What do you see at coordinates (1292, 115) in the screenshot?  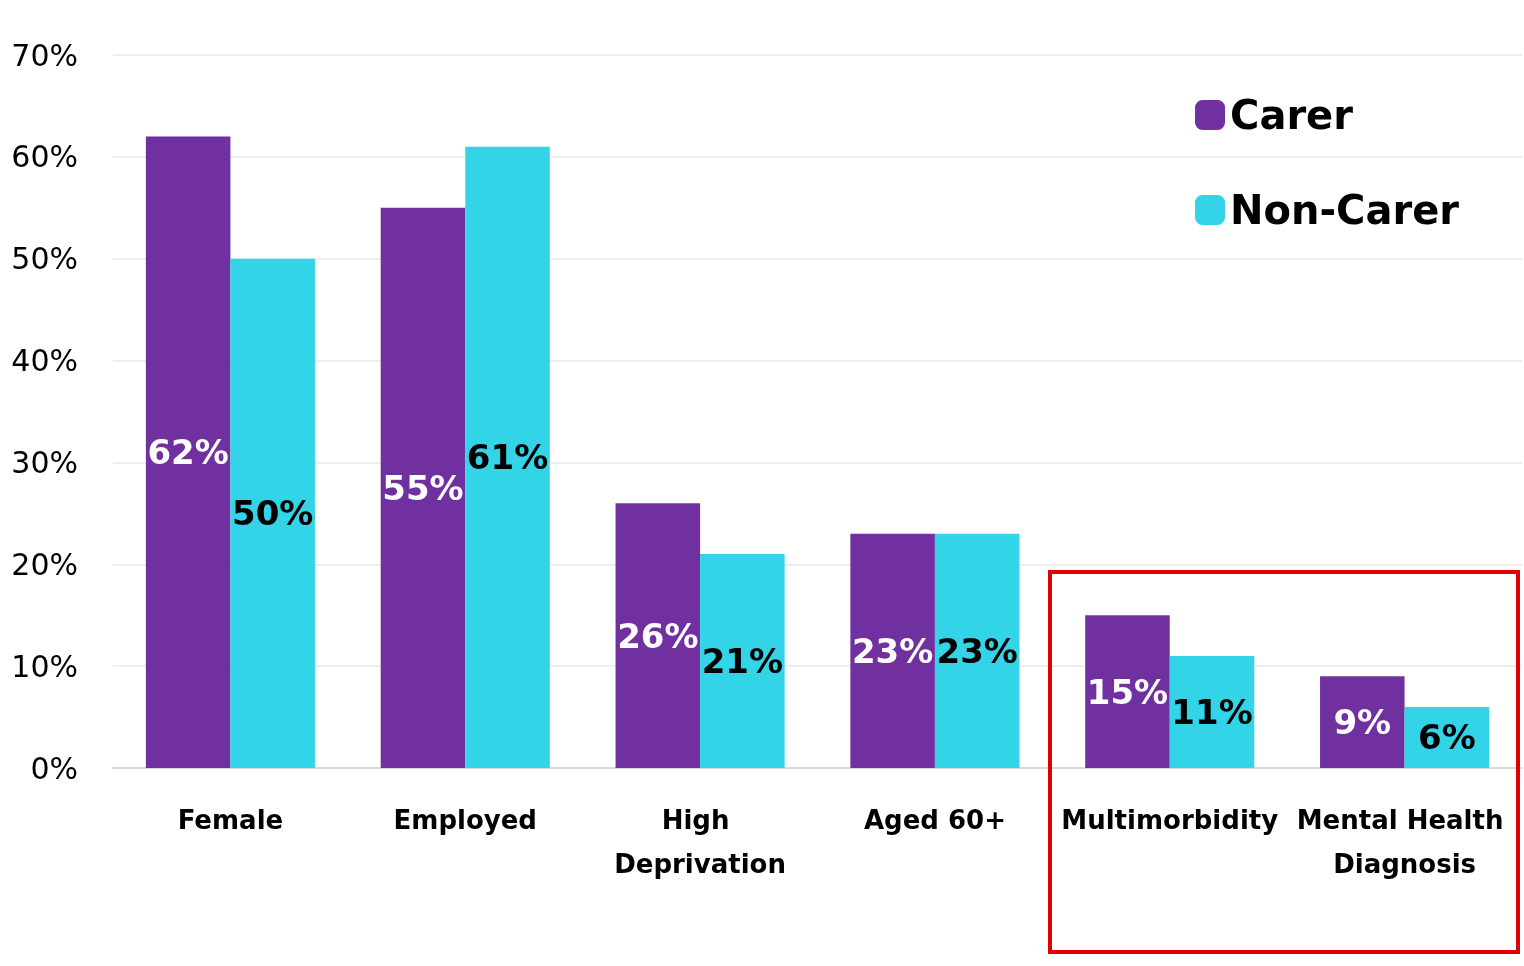 I see `legend-label: Carer` at bounding box center [1292, 115].